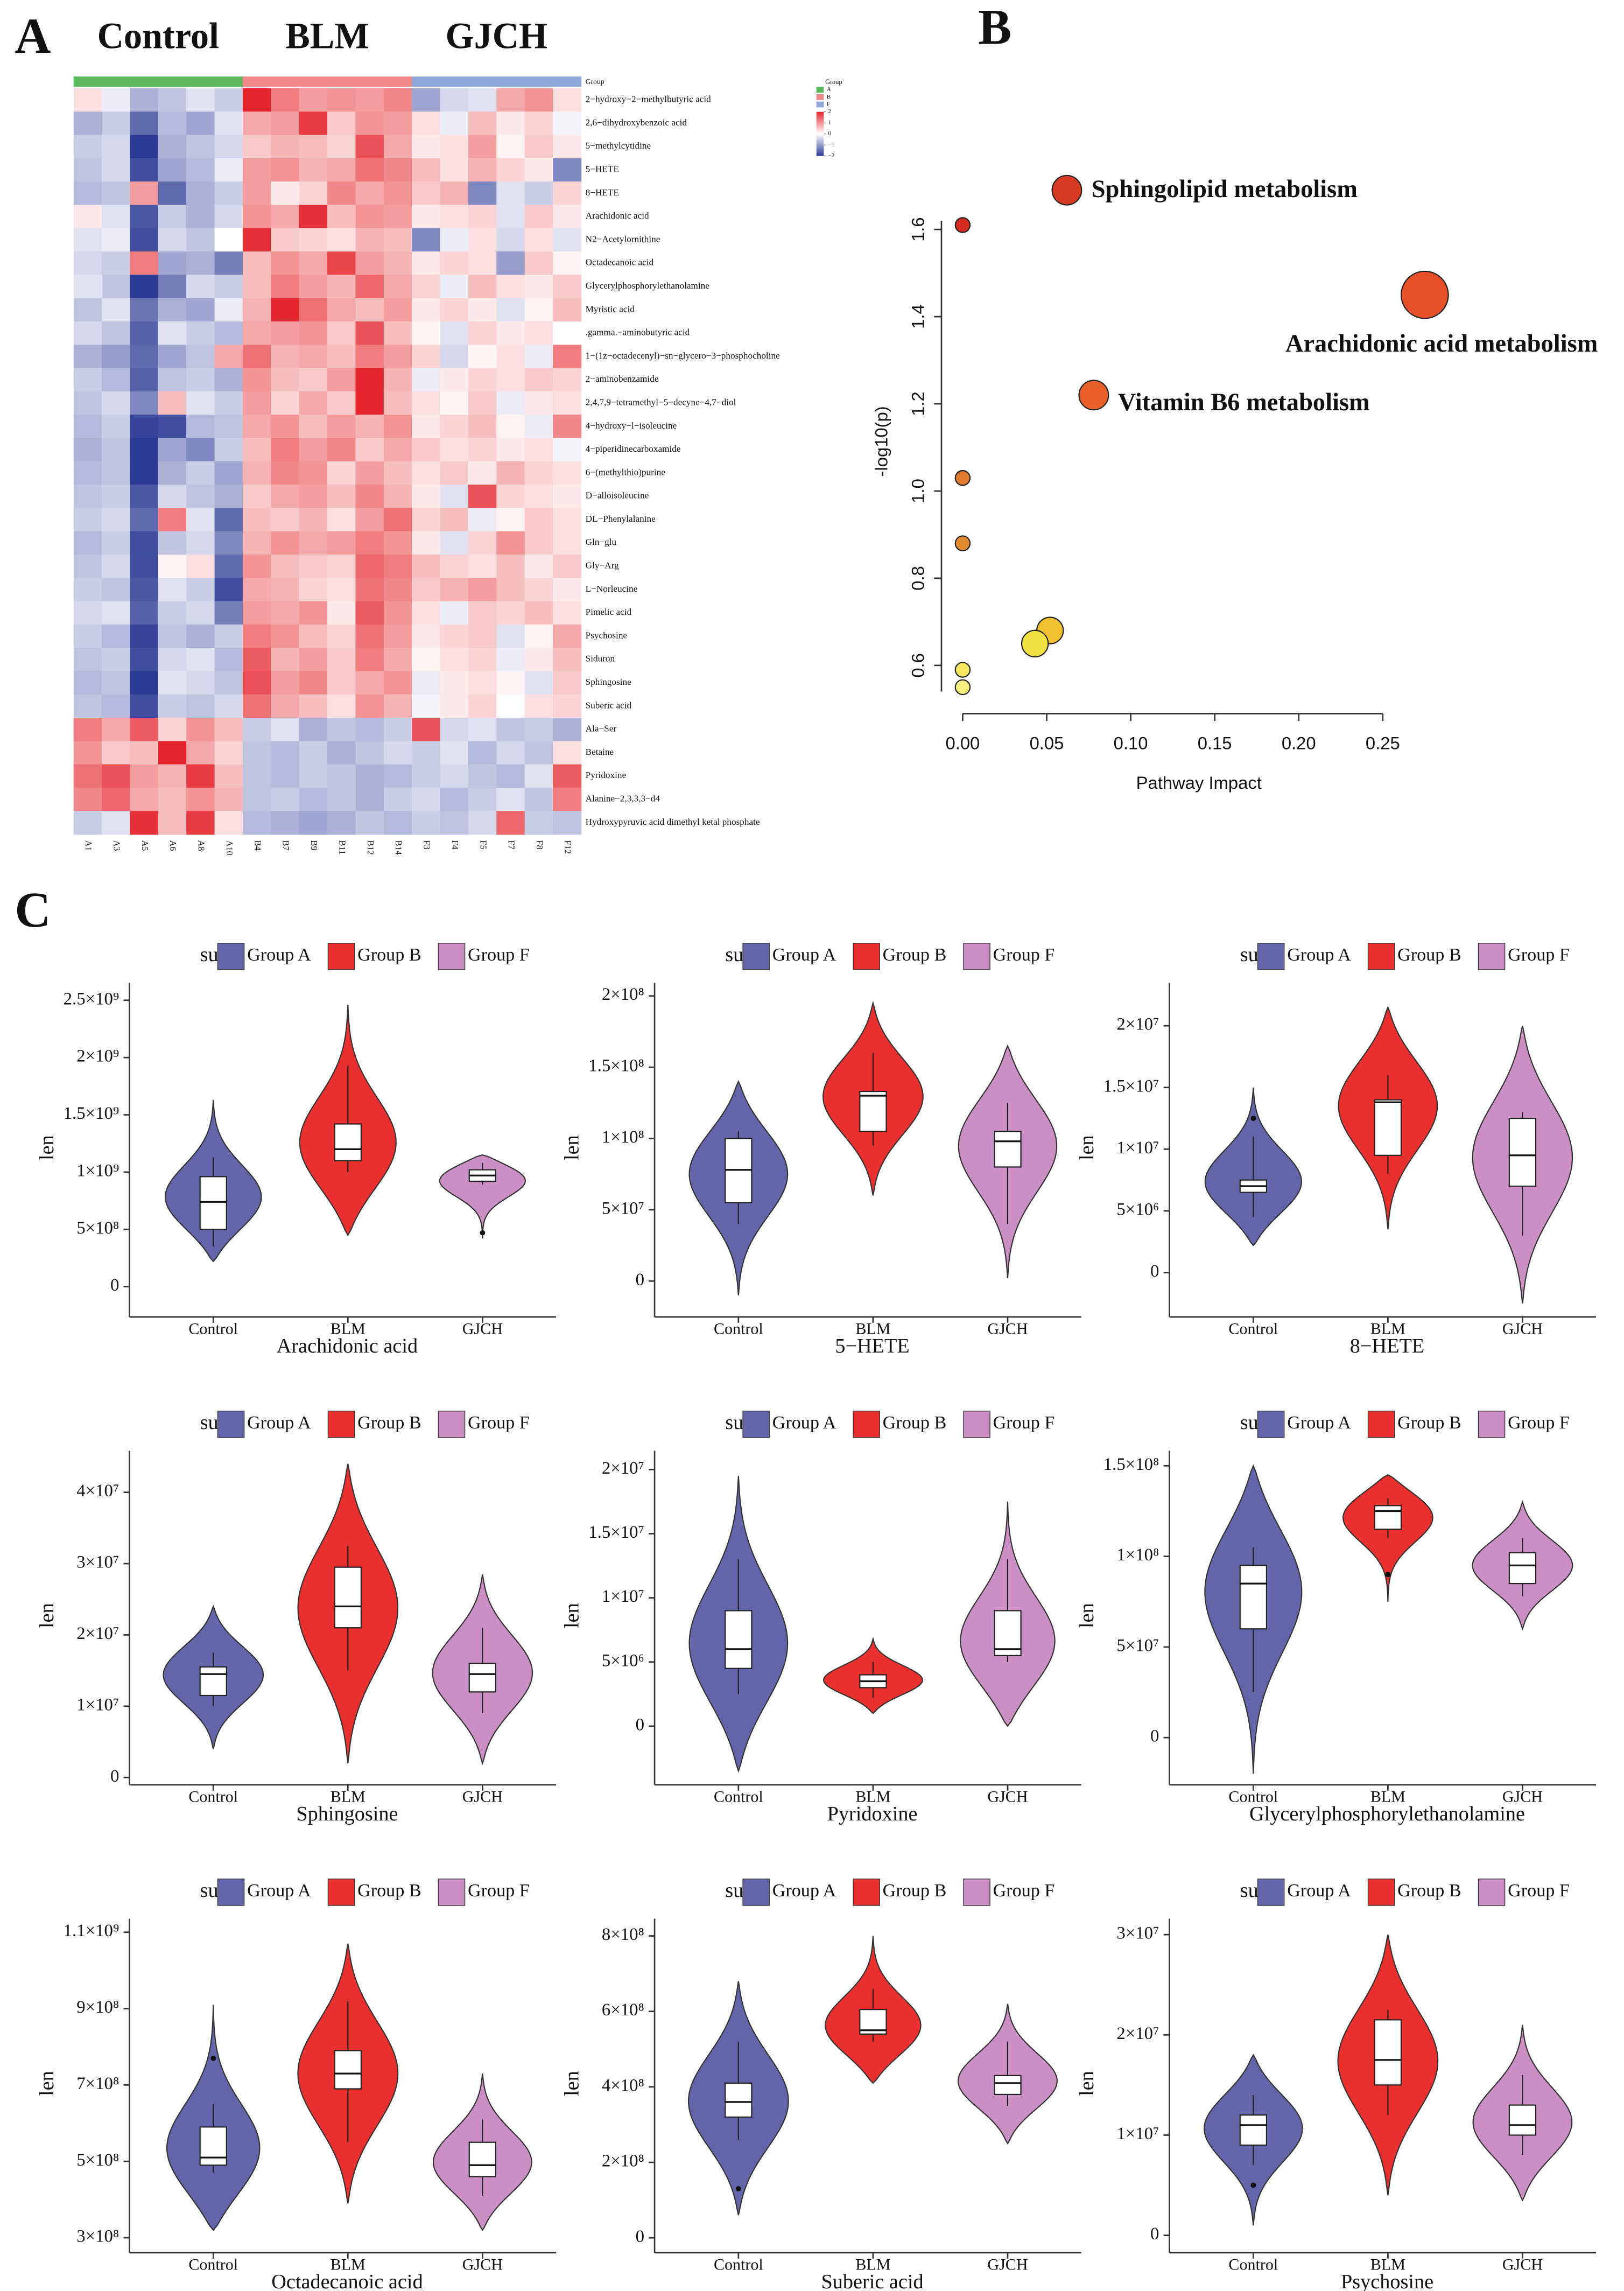 This screenshot has width=1624, height=2291. Describe the element at coordinates (229, 847) in the screenshot. I see `column-label: A10` at that location.